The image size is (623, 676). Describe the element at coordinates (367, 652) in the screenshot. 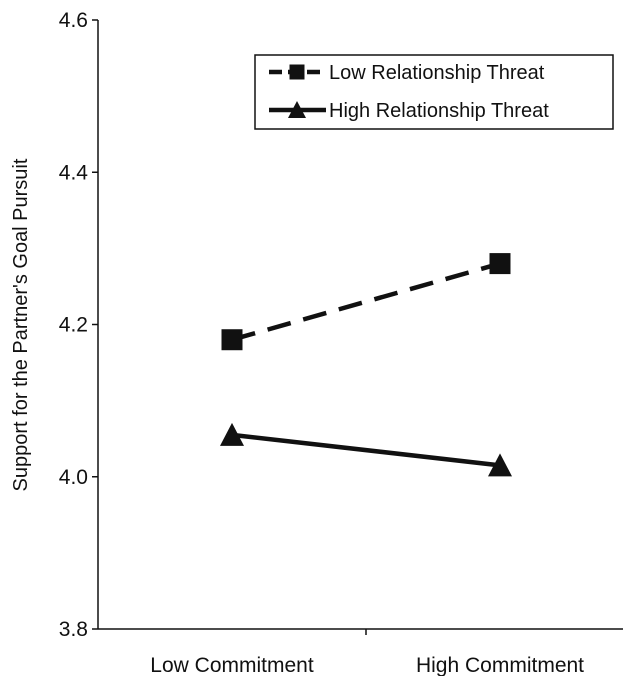

I see `x-ticks: Low Commitment High Commitment` at that location.